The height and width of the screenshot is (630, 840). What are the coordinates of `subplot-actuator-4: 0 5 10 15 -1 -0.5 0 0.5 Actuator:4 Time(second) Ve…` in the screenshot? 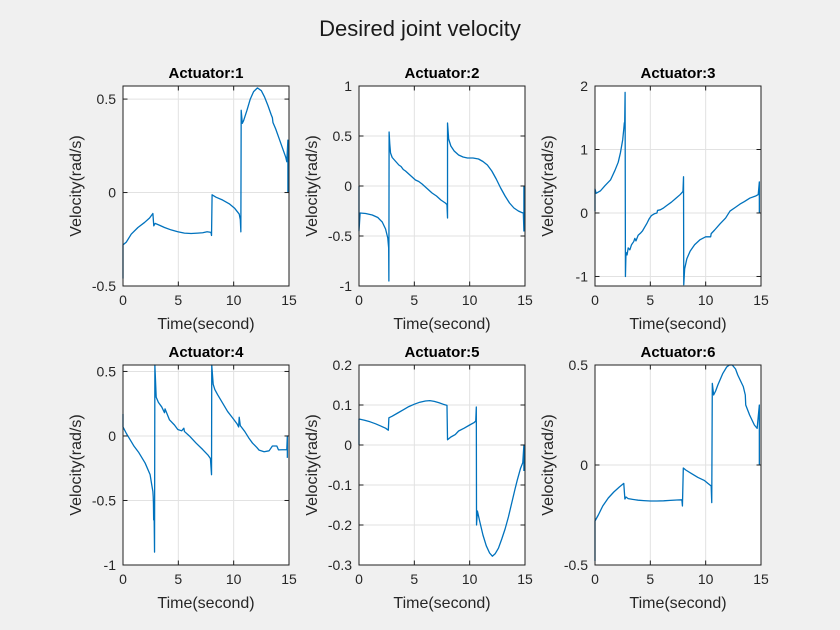 It's located at (182, 478).